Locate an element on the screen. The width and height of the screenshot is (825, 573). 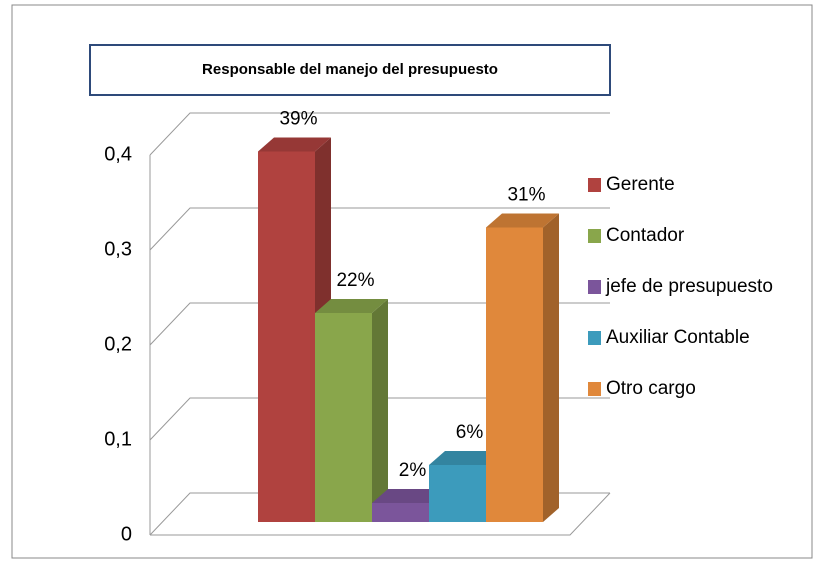
value-label: 31% is located at coordinates (526, 195).